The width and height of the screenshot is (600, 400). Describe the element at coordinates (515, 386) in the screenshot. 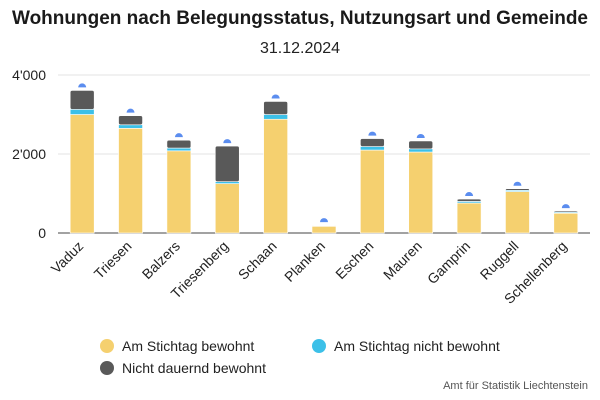

I see `source-credit: Amt für Statistik Liechtenstein` at that location.